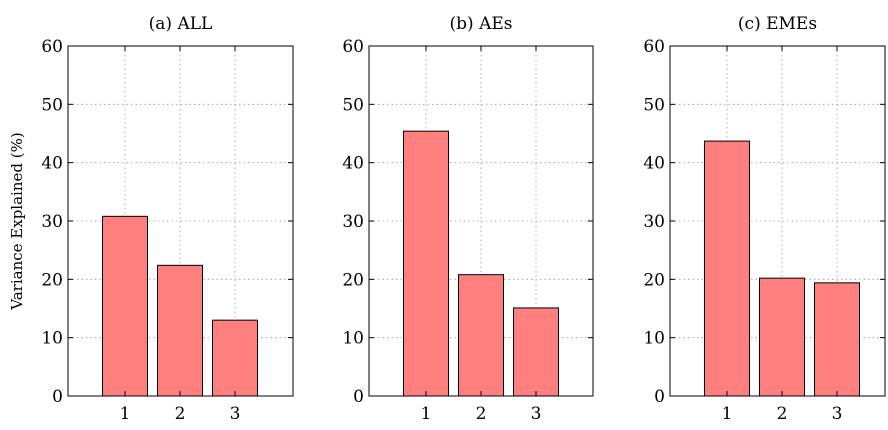 The image size is (888, 430). I want to click on y-axis-label: Variance Explained (%), so click(17, 221).